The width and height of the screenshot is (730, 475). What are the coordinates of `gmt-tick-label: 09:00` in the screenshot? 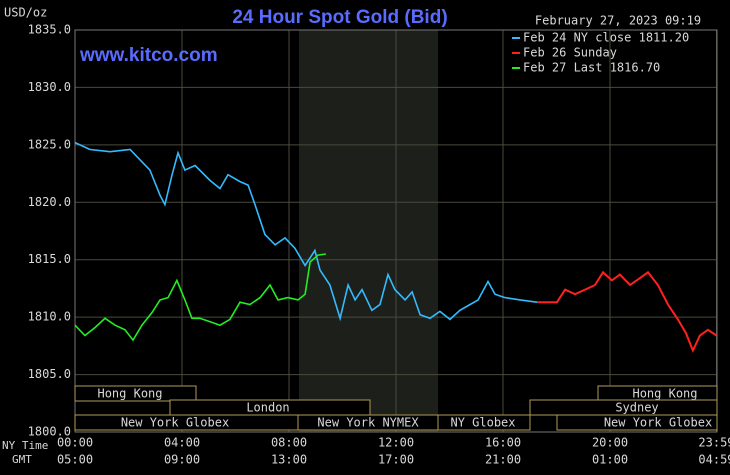 It's located at (182, 460).